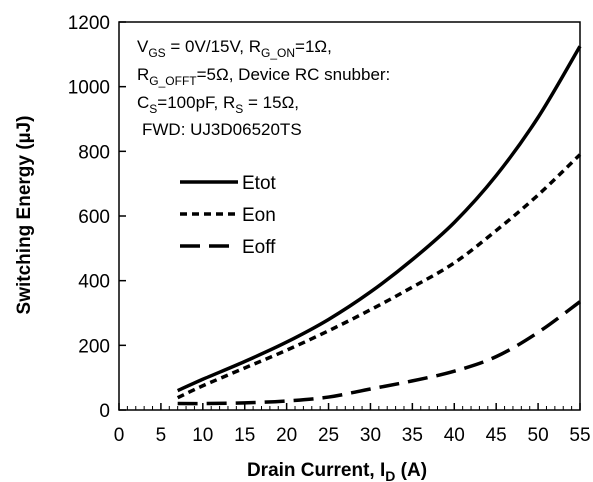 The height and width of the screenshot is (482, 593). Describe the element at coordinates (222, 129) in the screenshot. I see `annotation-line-4: FWD: UJ3D06520TS` at that location.